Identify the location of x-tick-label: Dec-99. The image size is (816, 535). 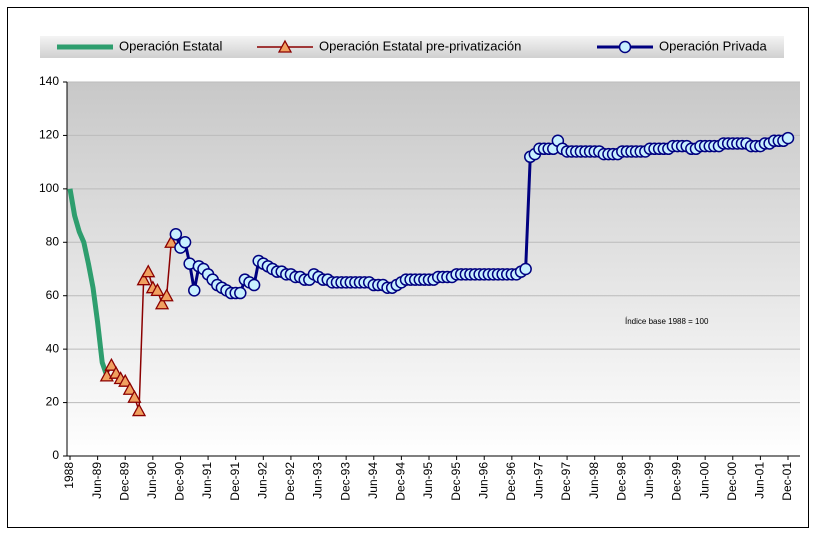
(677, 481).